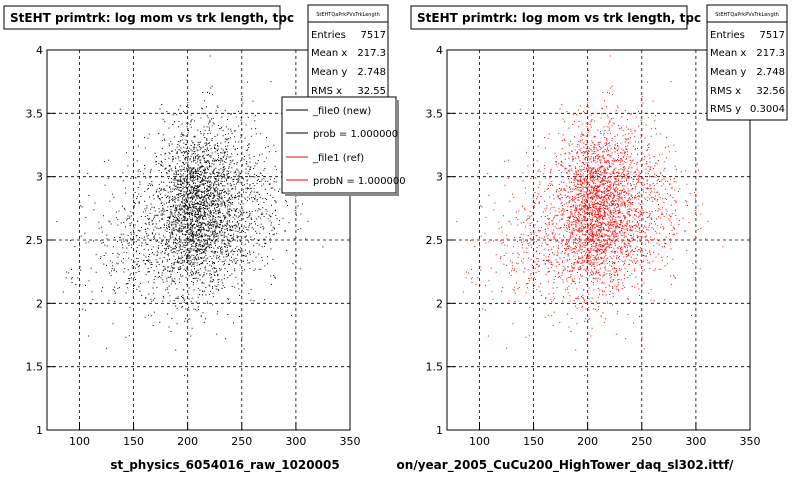 Image resolution: width=800 pixels, height=480 pixels. I want to click on stats-label-left-3: RMS x, so click(326, 91).